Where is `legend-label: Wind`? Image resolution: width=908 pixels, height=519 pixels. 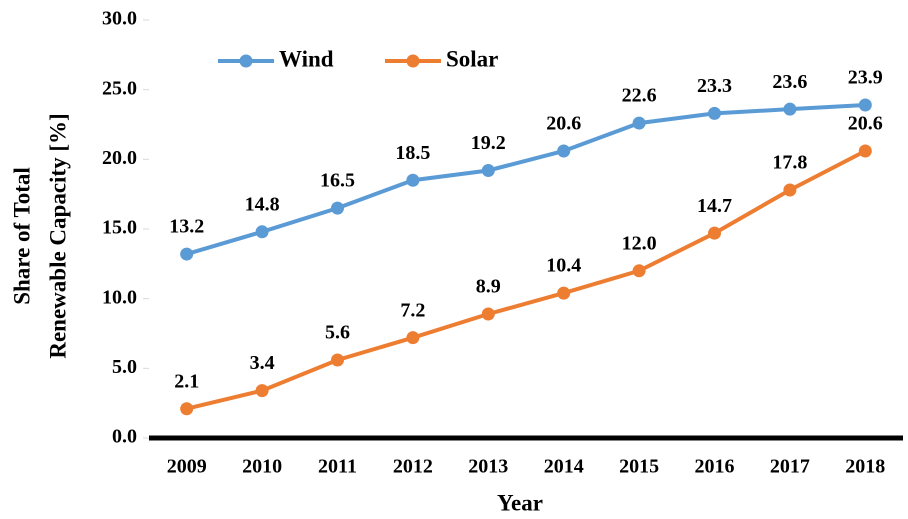 legend-label: Wind is located at coordinates (306, 58).